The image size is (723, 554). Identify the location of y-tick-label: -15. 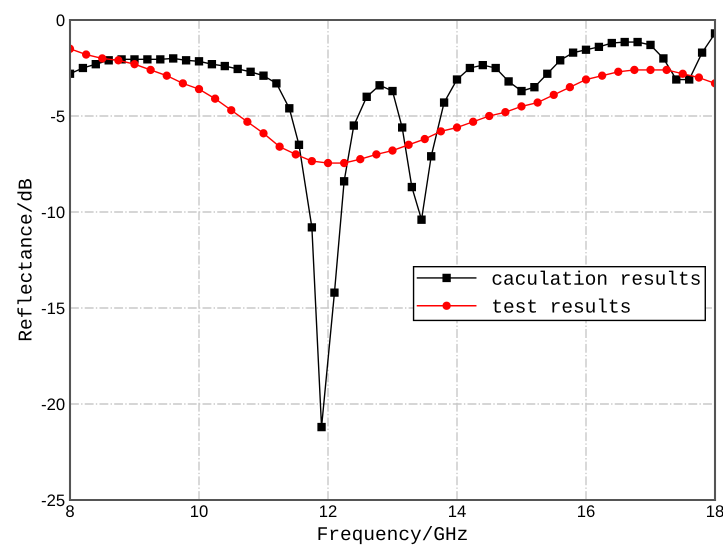
(53, 308).